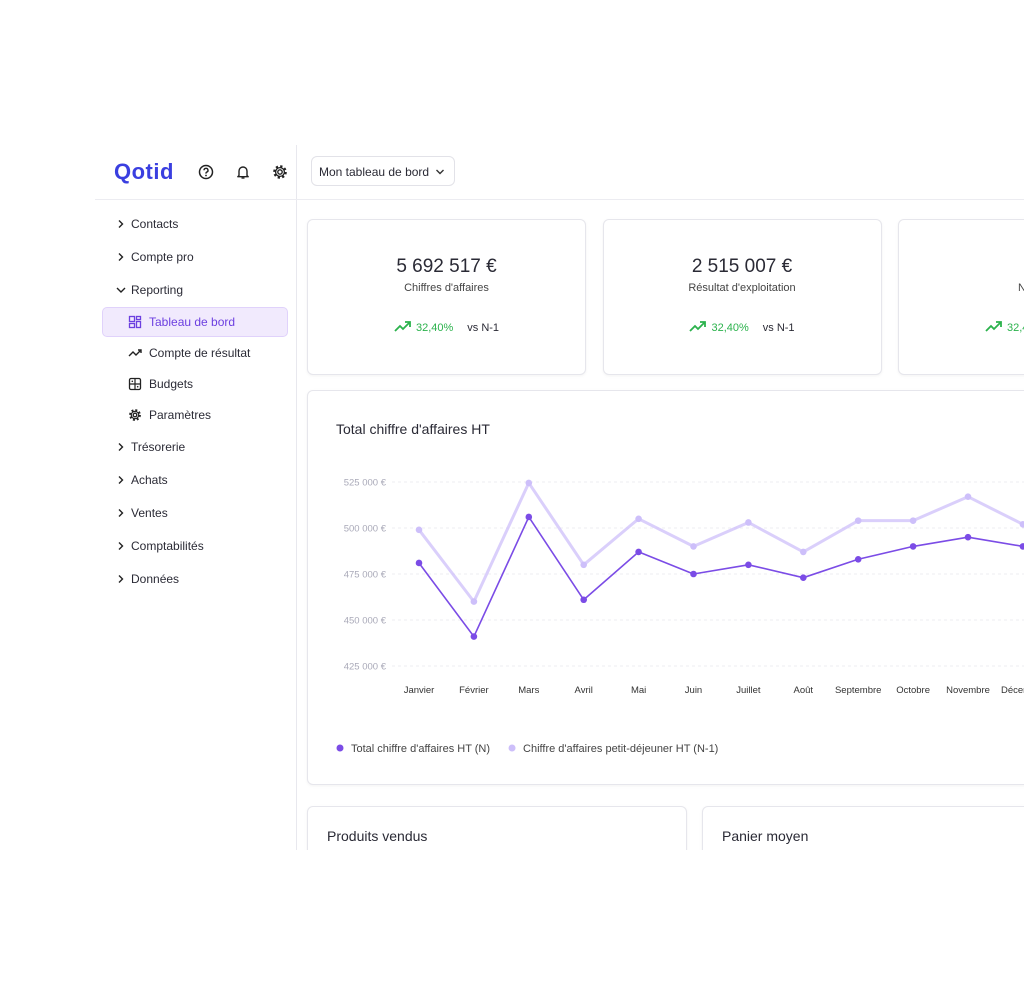 This screenshot has width=1024, height=995. I want to click on select-label: Mon tableau de bord, so click(374, 172).